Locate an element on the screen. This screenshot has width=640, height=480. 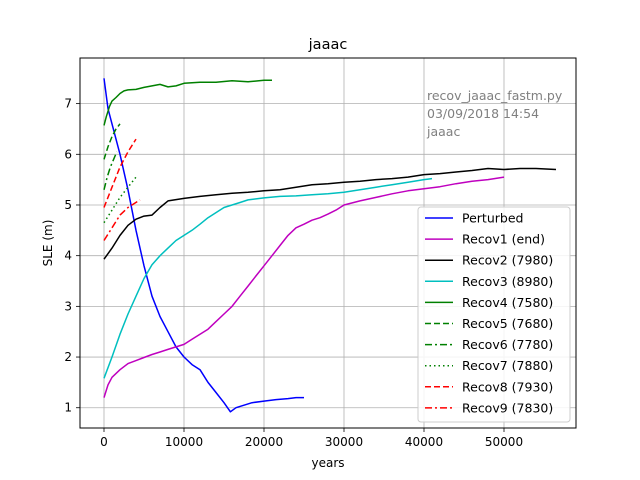
legend-entry-label: Recov3 (8980) is located at coordinates (507, 281).